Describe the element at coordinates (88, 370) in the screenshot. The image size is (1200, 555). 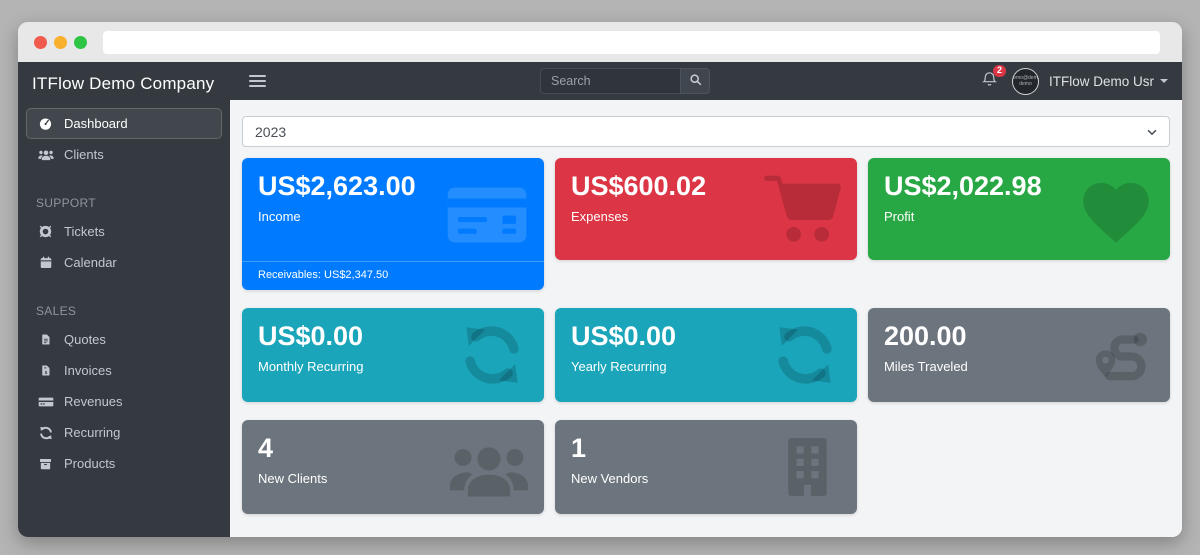
I see `sidebar-item-label: Invoices` at that location.